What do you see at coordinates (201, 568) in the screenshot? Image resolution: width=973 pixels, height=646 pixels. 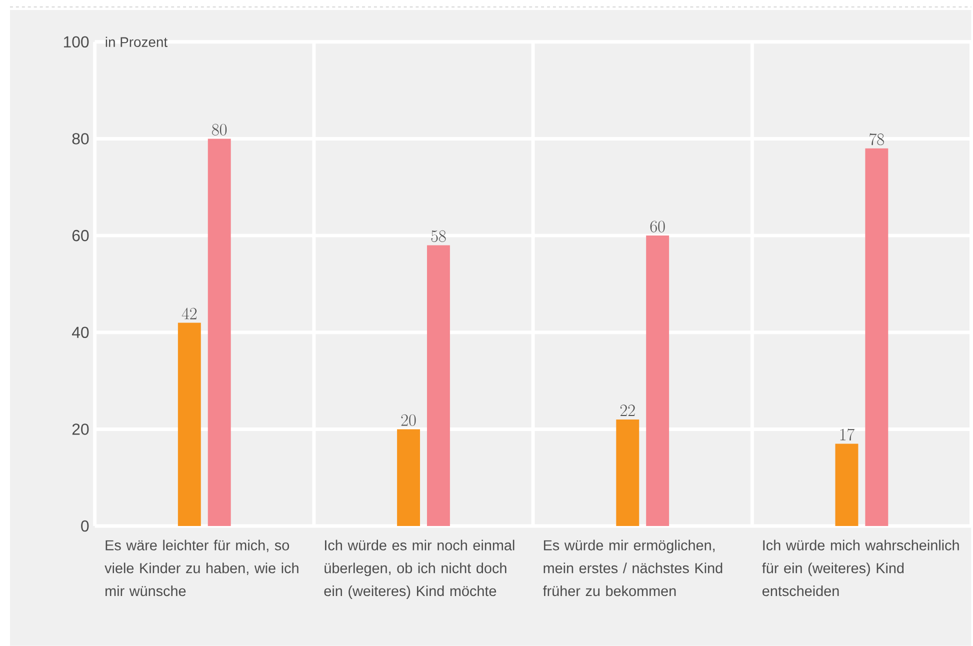 I see `x-tick-label: Es wäre leichter für mich, so viele Kinder zu haben, wie ich mir wünsche` at bounding box center [201, 568].